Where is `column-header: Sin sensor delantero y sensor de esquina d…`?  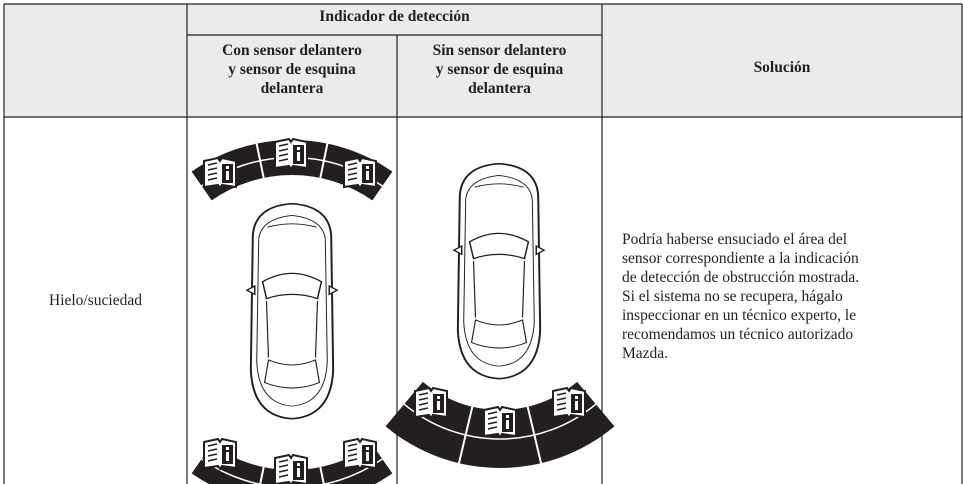
column-header: Sin sensor delantero y sensor de esquina d… is located at coordinates (499, 69).